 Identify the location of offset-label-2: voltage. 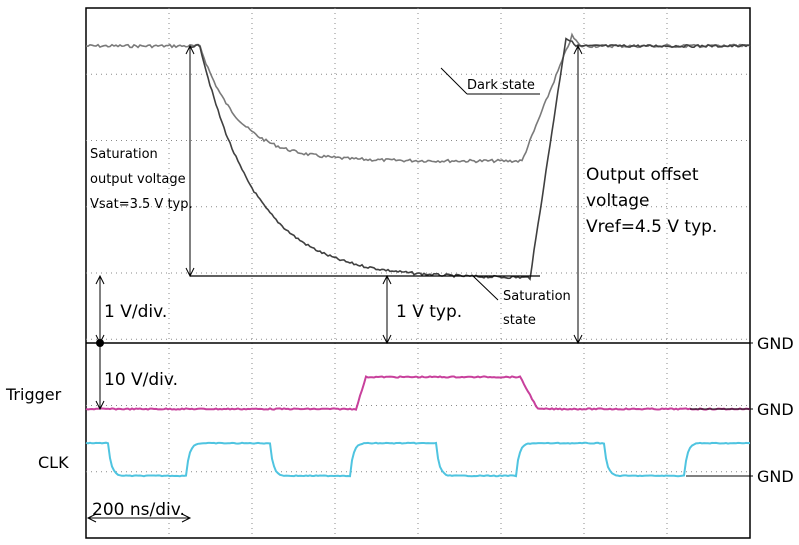
(618, 201).